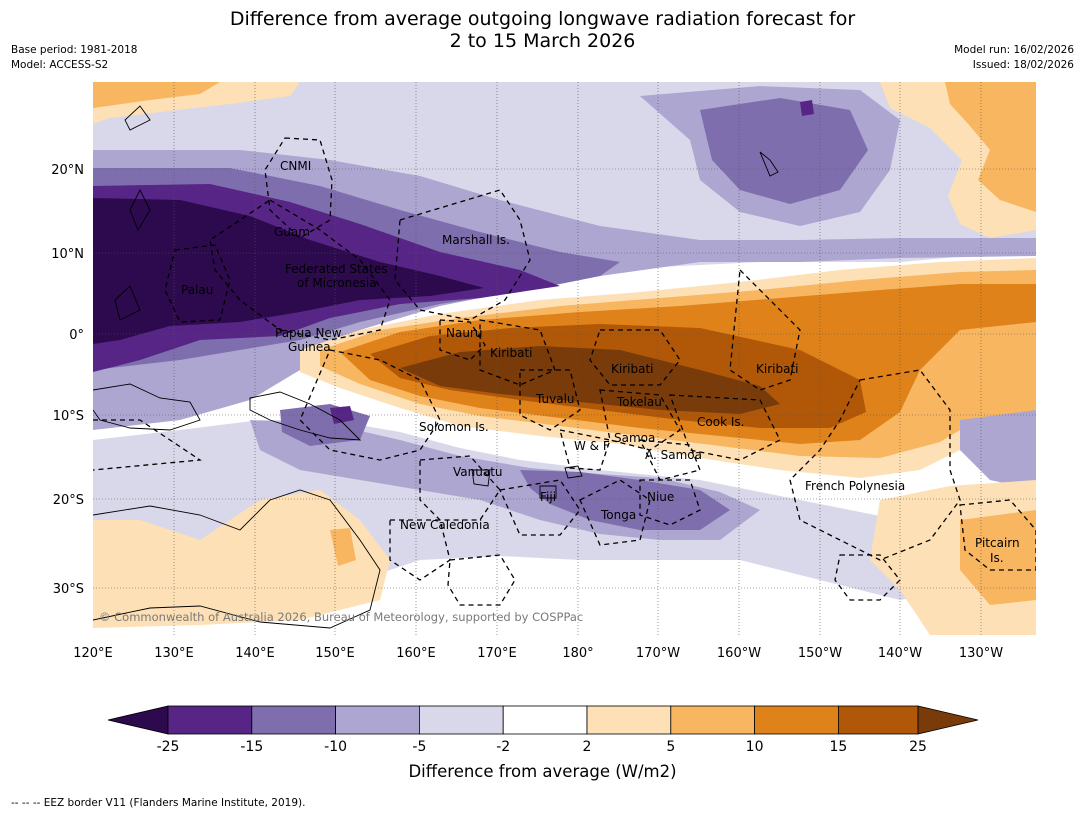 The image size is (1085, 816). What do you see at coordinates (542, 771) in the screenshot?
I see `colorbar-title: Difference from average (W/m2)` at bounding box center [542, 771].